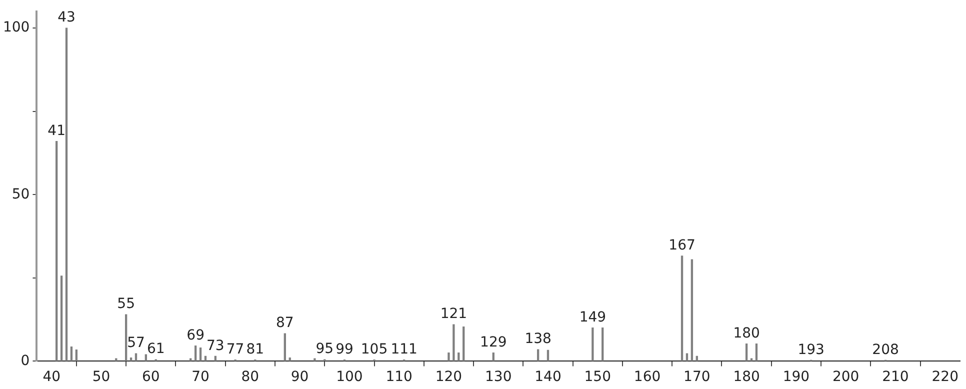  What do you see at coordinates (51, 377) in the screenshot?
I see `x-tick-label: 40` at bounding box center [51, 377].